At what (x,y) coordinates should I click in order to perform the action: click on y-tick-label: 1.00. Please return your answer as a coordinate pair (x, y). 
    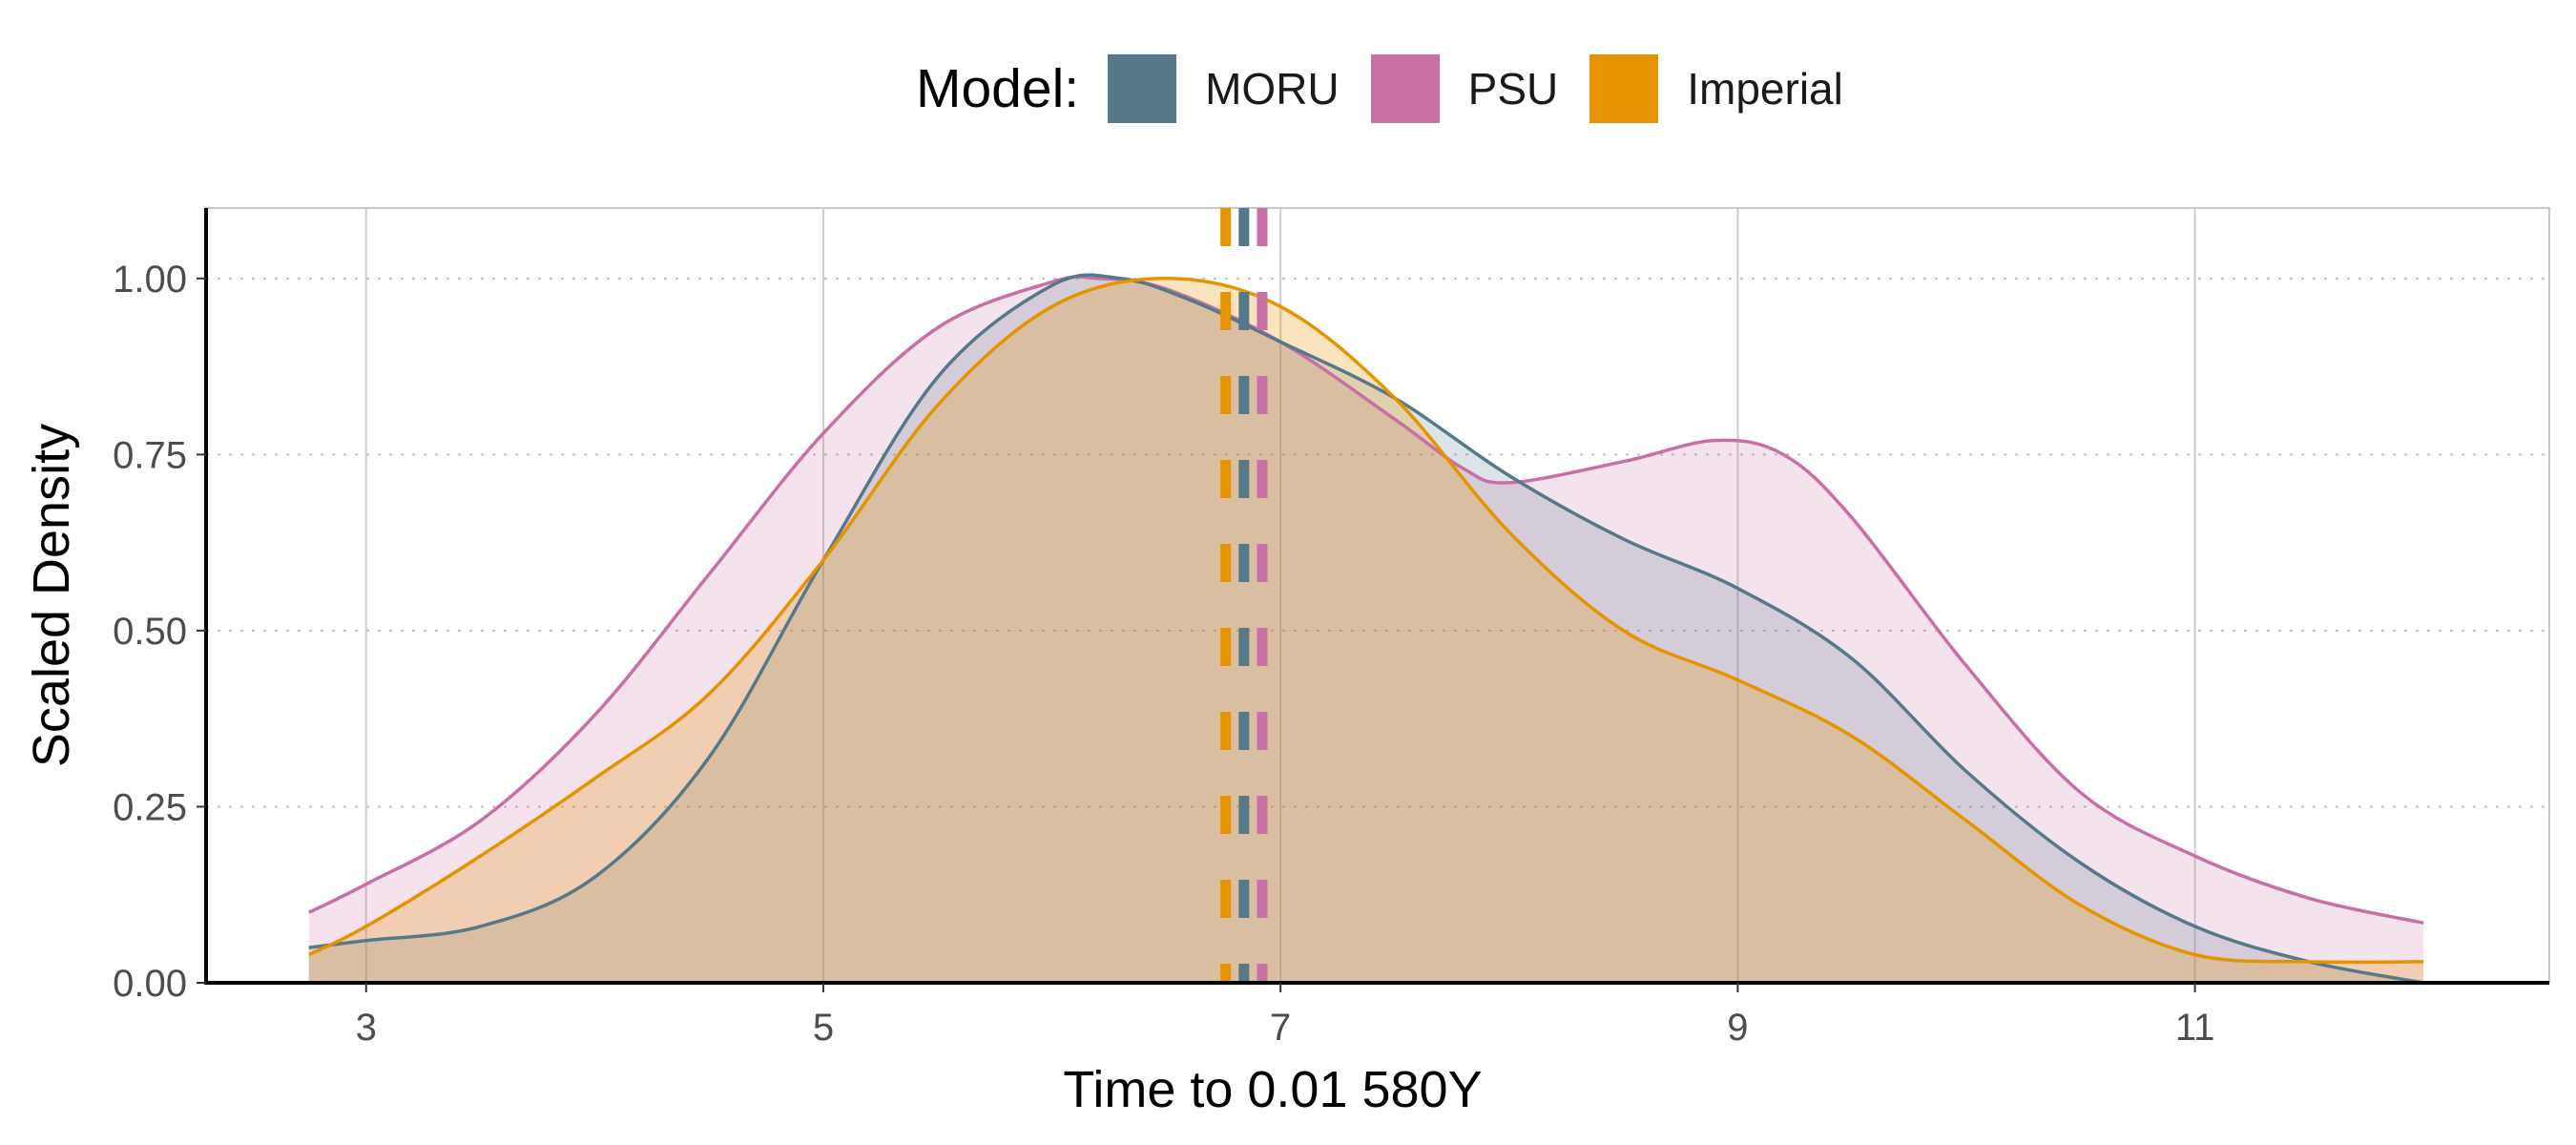
    Looking at the image, I should click on (150, 280).